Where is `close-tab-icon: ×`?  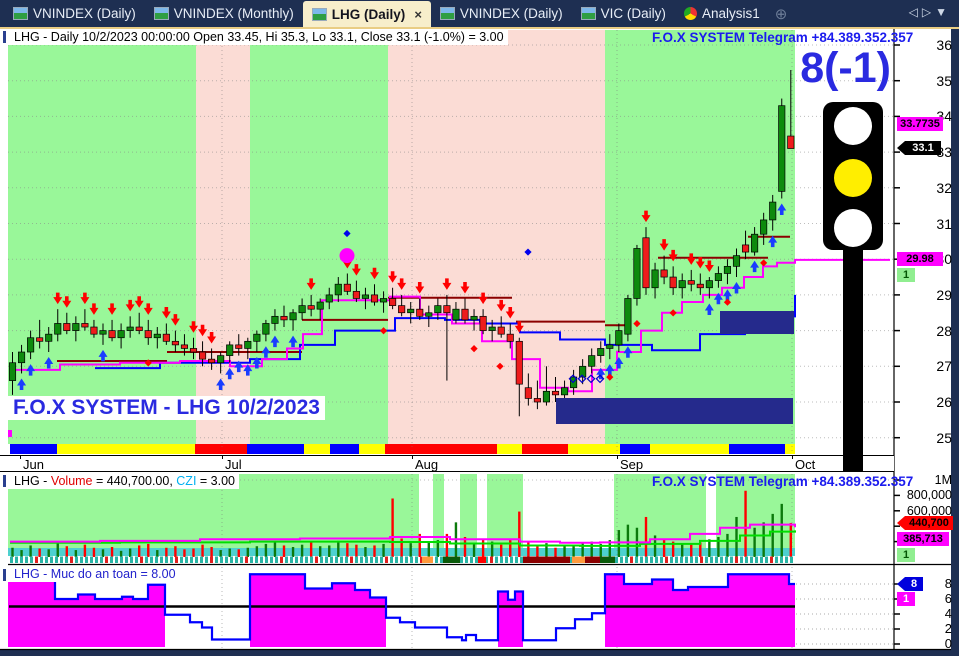 close-tab-icon: × is located at coordinates (418, 14).